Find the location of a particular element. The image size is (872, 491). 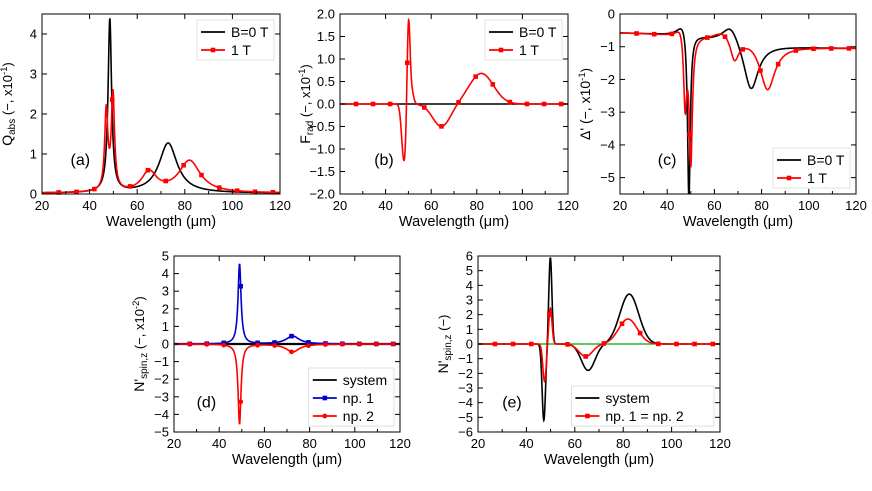

y-axis-label-part: (−, x10 is located at coordinates (305, 99).